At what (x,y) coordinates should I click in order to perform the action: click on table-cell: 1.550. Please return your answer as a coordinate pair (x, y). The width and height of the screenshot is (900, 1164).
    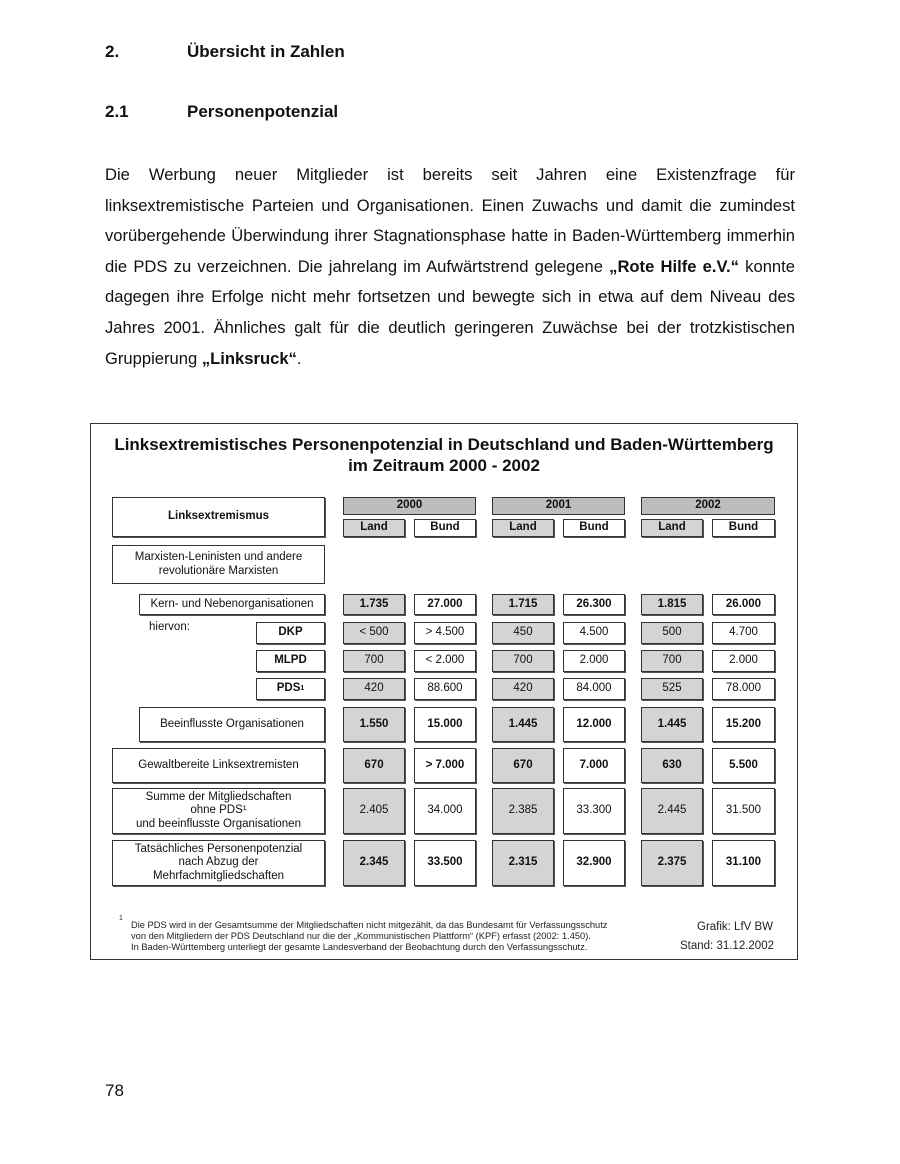
    Looking at the image, I should click on (374, 724).